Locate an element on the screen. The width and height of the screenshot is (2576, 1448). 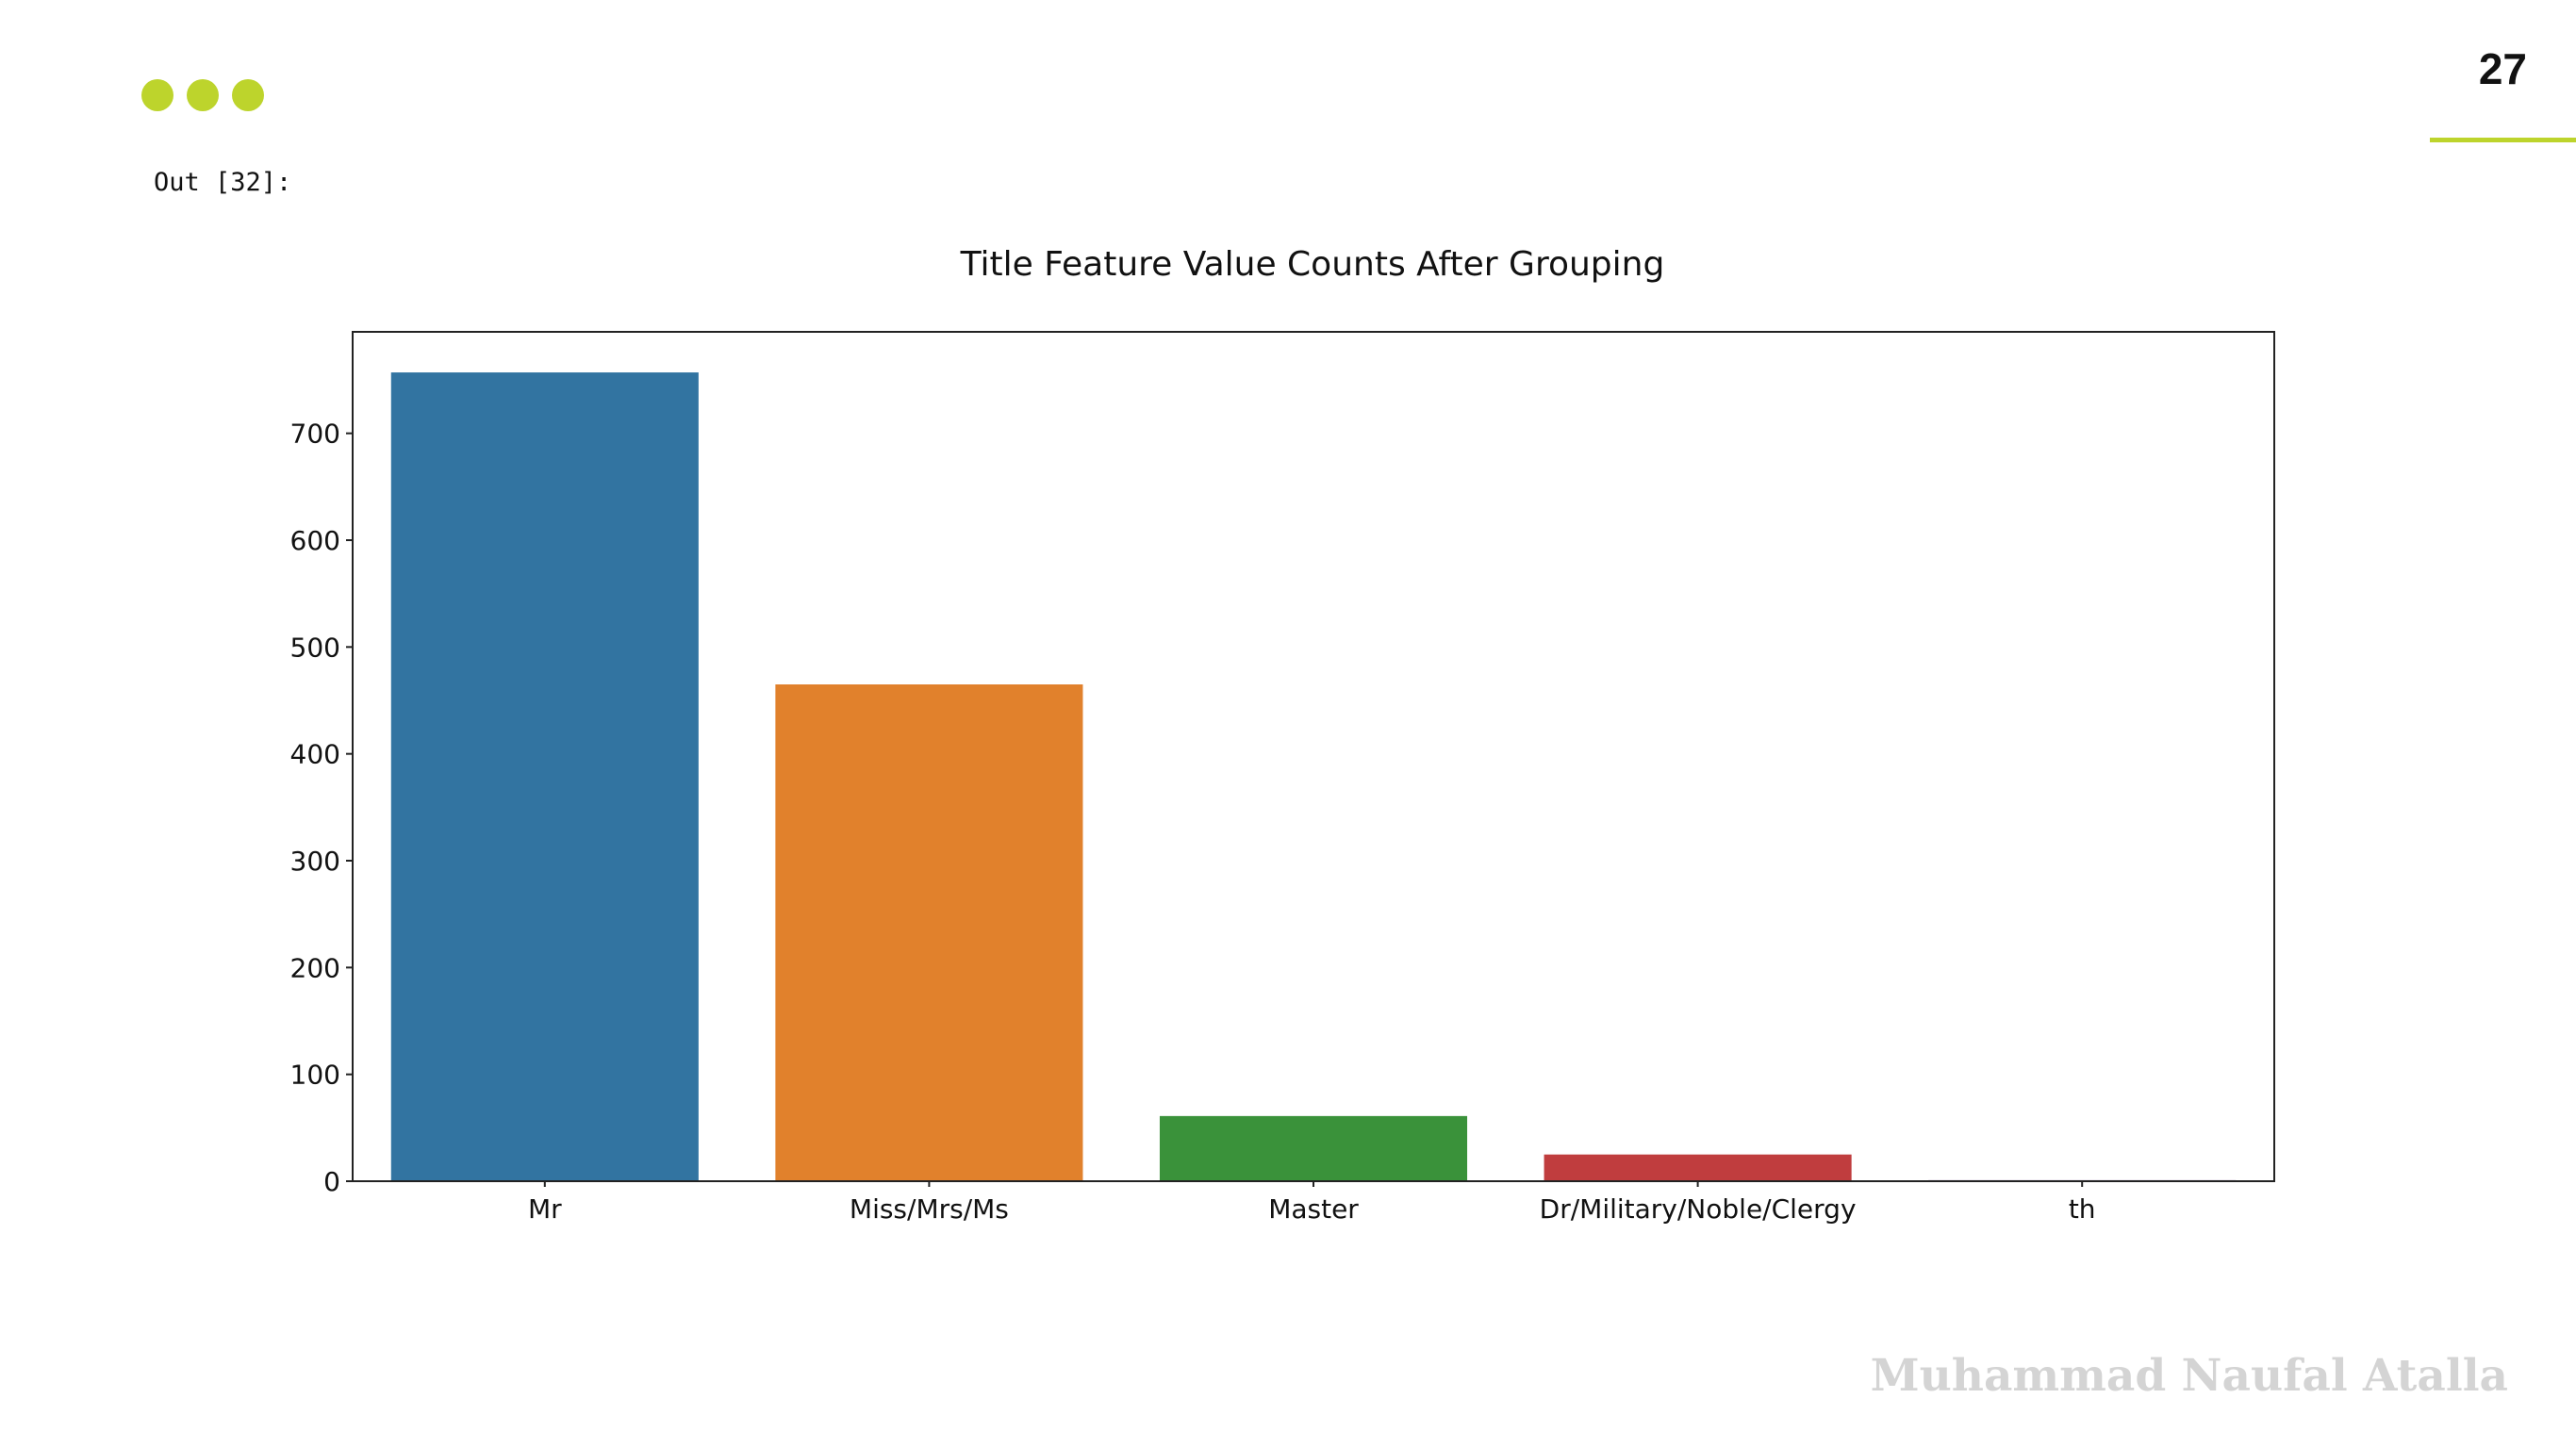
y-tick-label: 100 is located at coordinates (315, 1075).